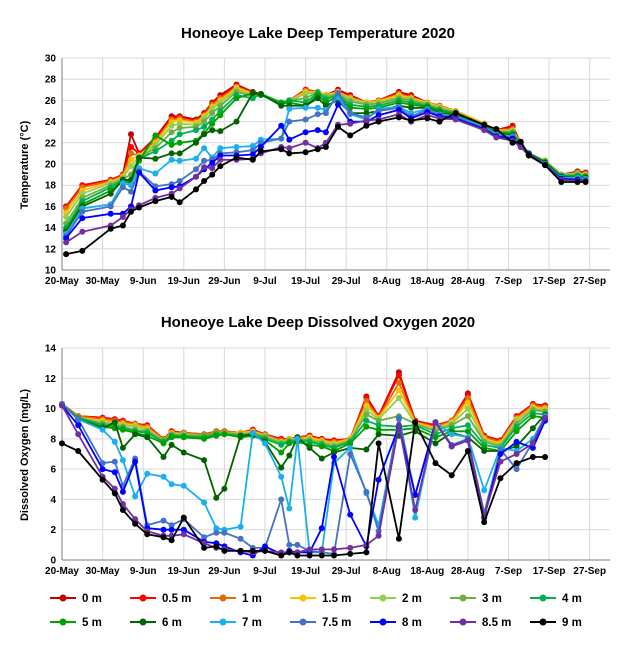 This screenshot has height=650, width=636. What do you see at coordinates (346, 281) in the screenshot?
I see `x-tick-label: 29-Jul` at bounding box center [346, 281].